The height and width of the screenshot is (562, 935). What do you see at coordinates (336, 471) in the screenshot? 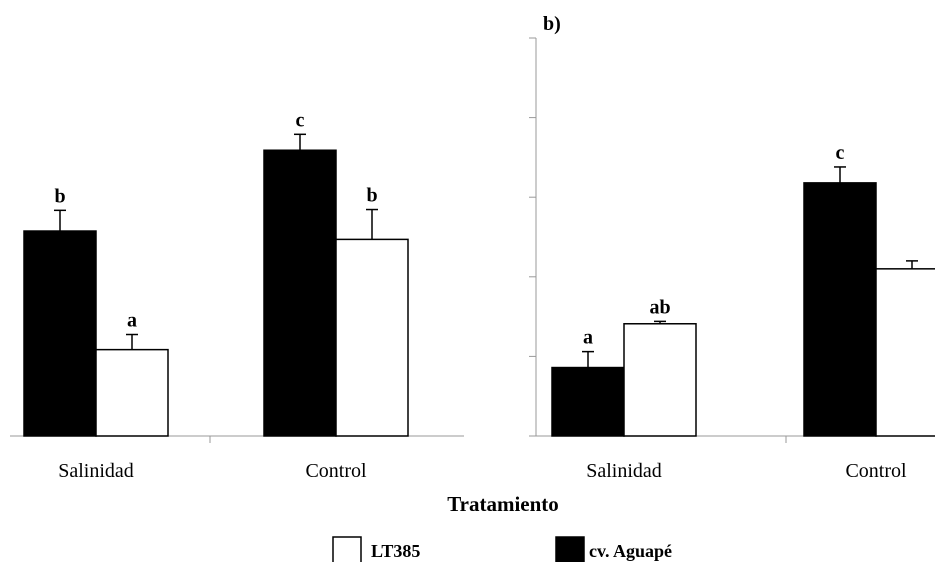
I see `x-tick-label-a-control: Control` at bounding box center [336, 471].